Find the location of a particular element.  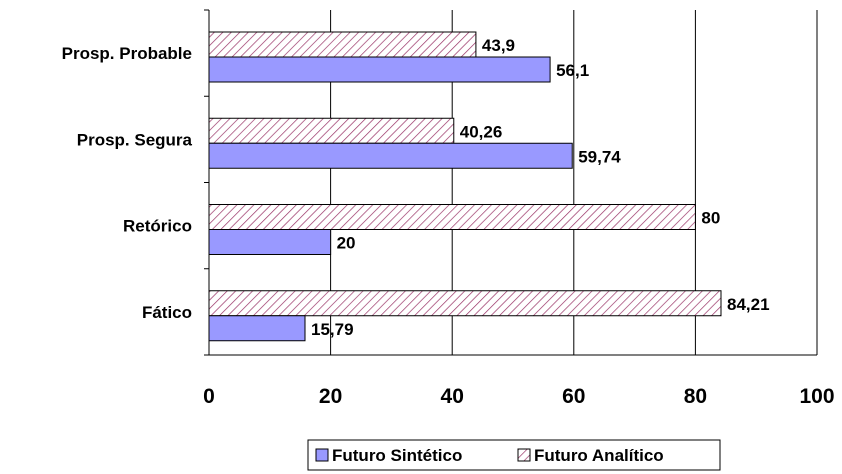

bar-futuro-analitico-retorico is located at coordinates (452, 217).